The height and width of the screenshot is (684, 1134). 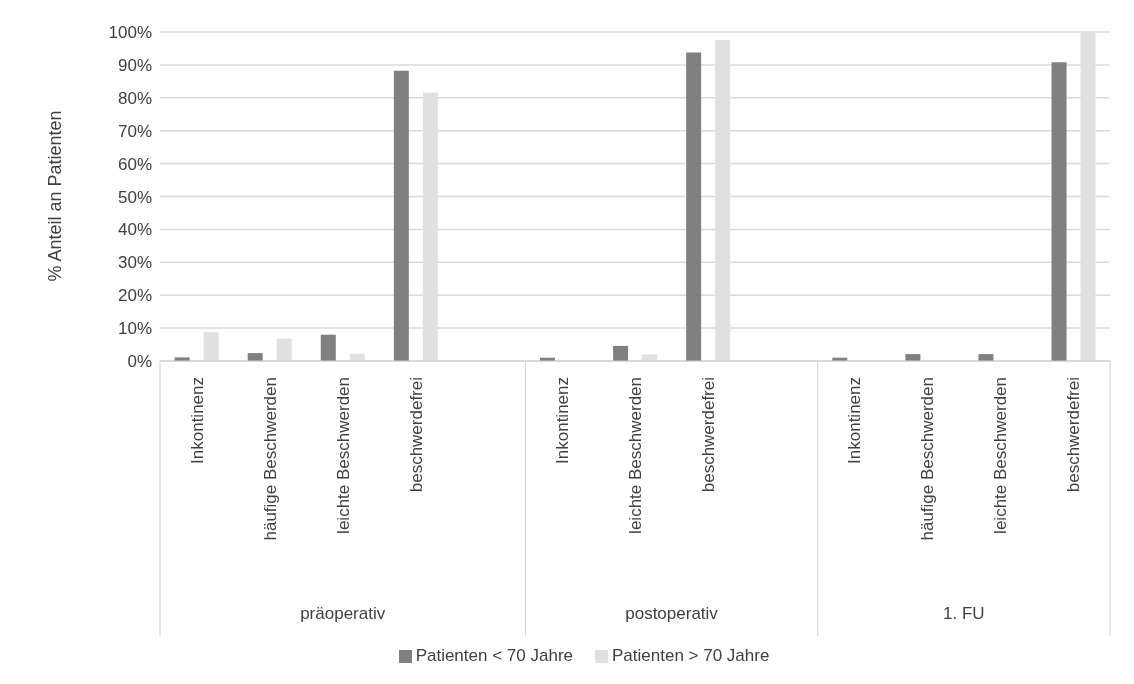 I want to click on y-tick-label: 60%, so click(x=134, y=164).